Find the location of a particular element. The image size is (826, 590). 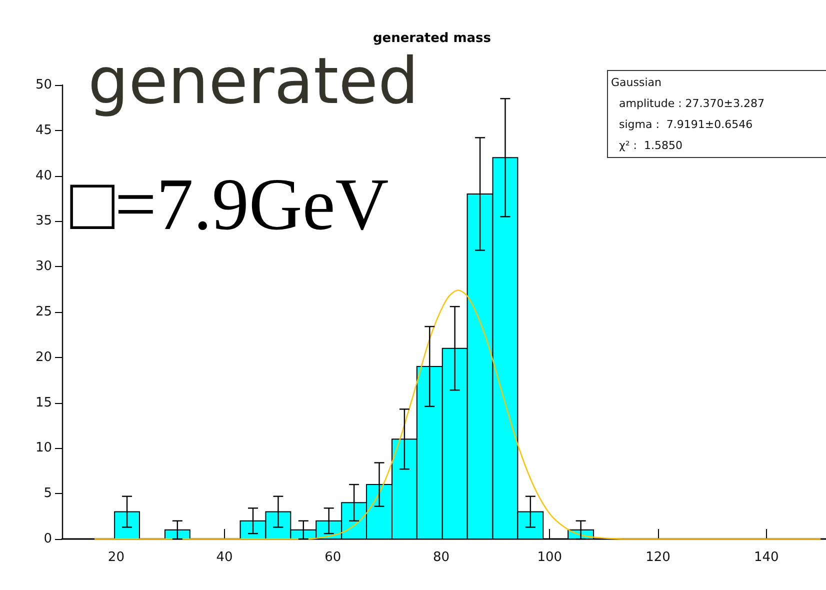

annotation: amplitude : 27.370±3.287 is located at coordinates (692, 104).